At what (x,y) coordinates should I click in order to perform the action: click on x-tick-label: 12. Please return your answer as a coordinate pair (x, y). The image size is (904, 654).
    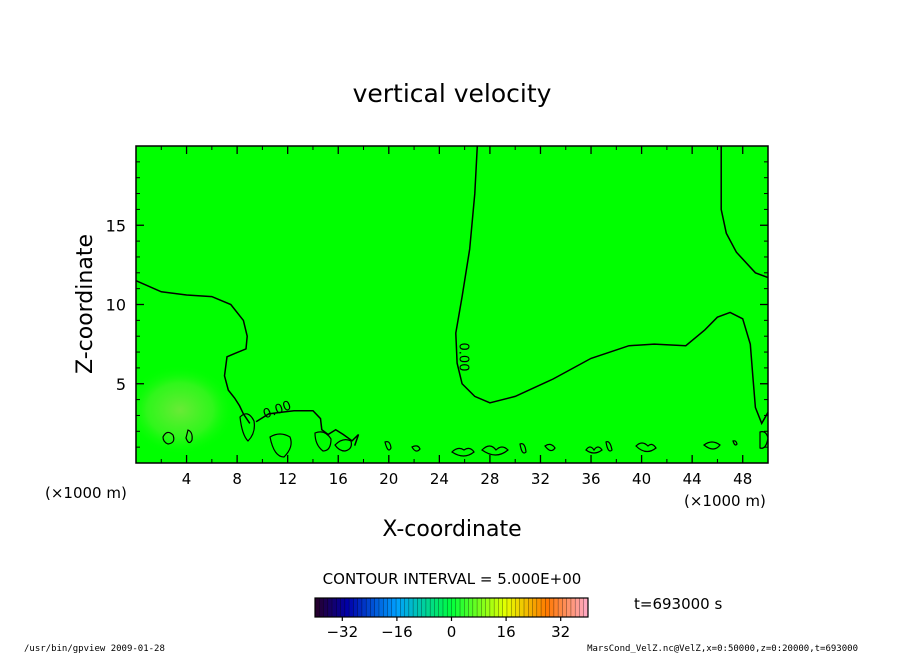
    Looking at the image, I should click on (287, 479).